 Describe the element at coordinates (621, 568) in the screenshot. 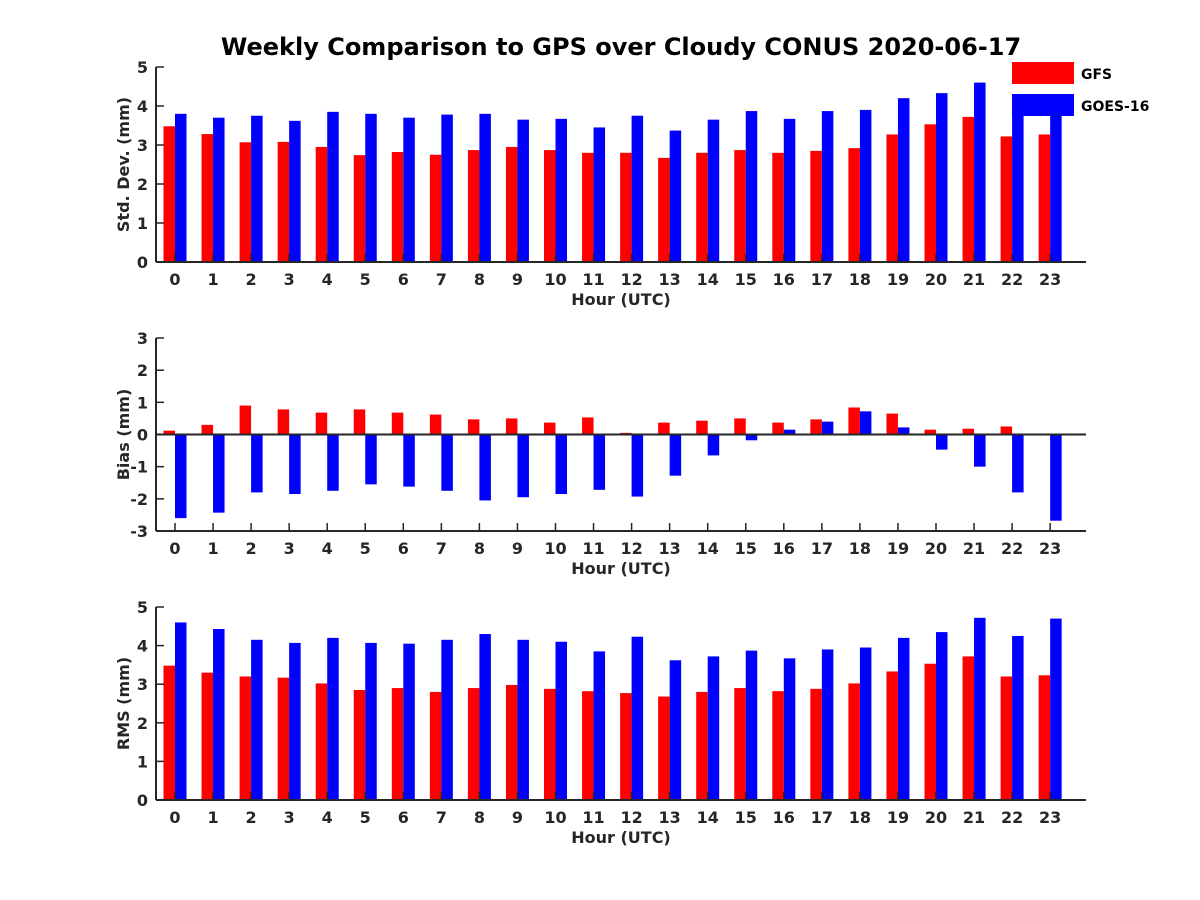

I see `x-axis-label: Hour (UTC)` at that location.